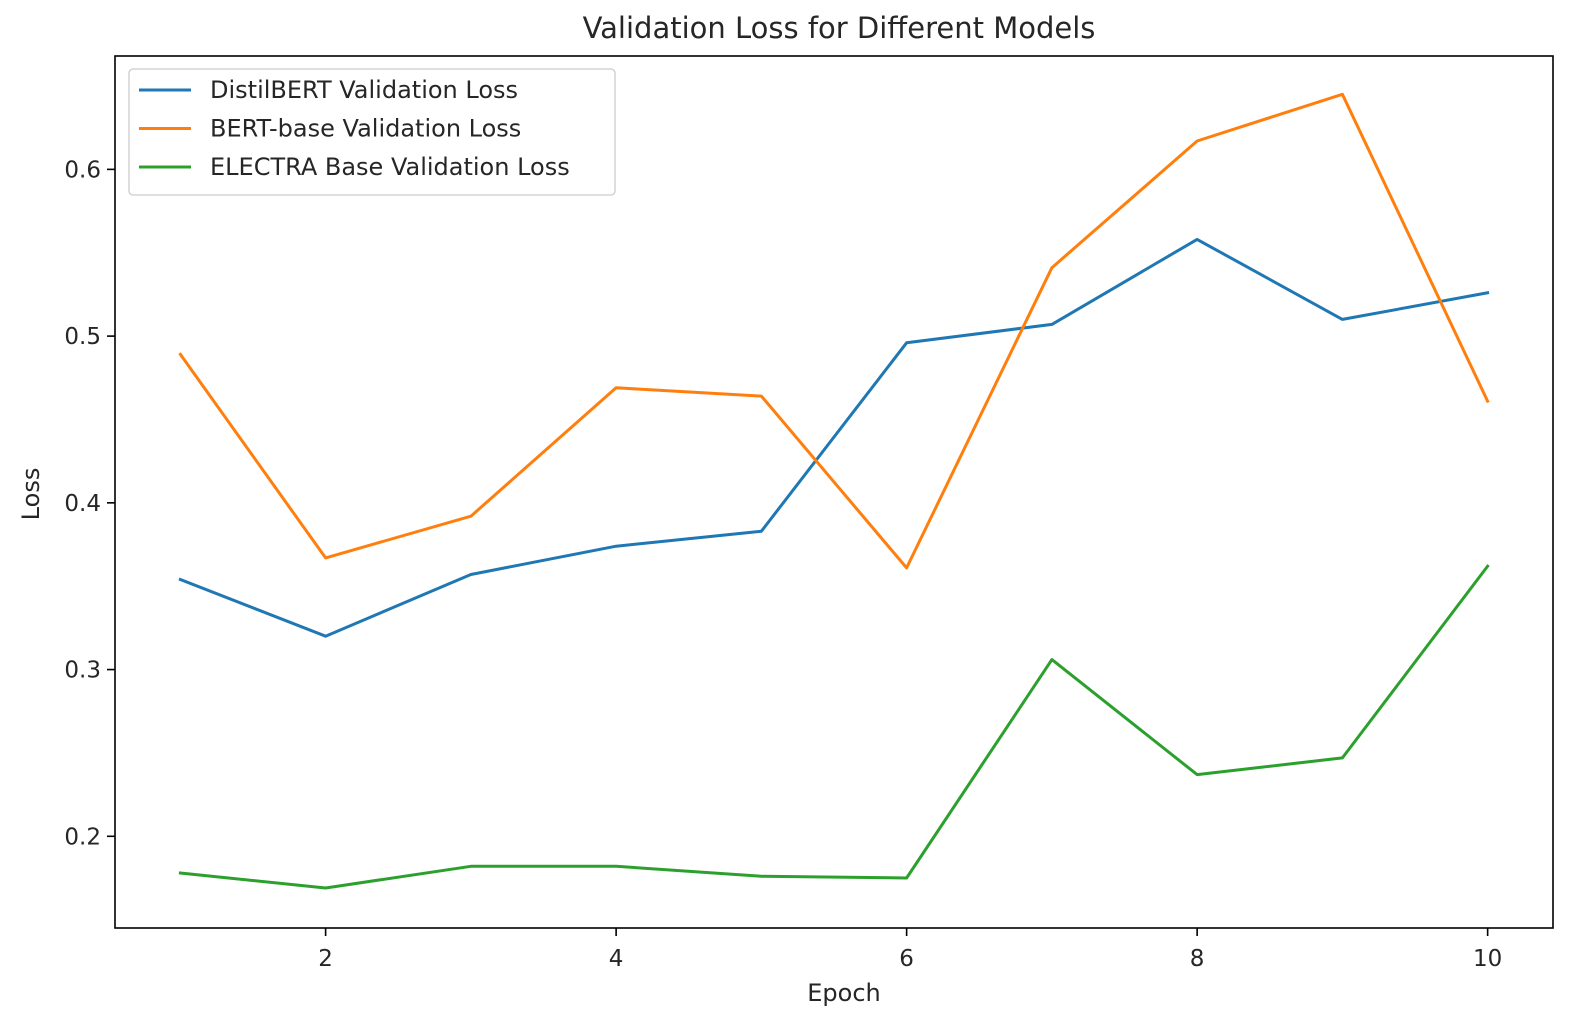 The width and height of the screenshot is (1586, 1020). Describe the element at coordinates (325, 959) in the screenshot. I see `x-tick-label: 2` at that location.